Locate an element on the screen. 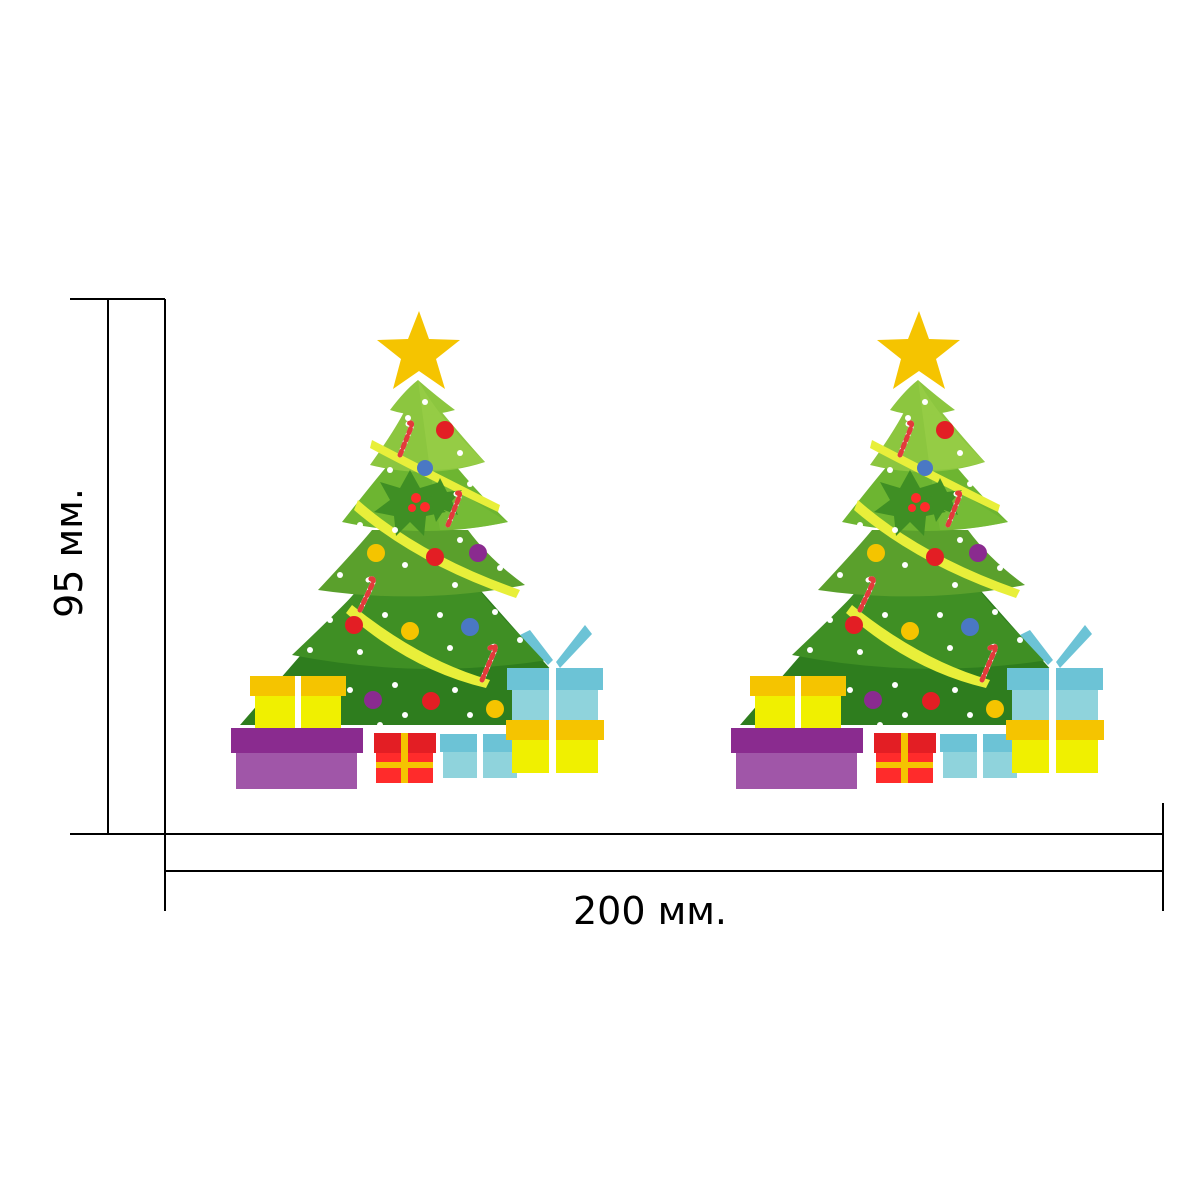 The height and width of the screenshot is (1200, 1200). christmas-tree-illustration-right is located at coordinates (917, 550).